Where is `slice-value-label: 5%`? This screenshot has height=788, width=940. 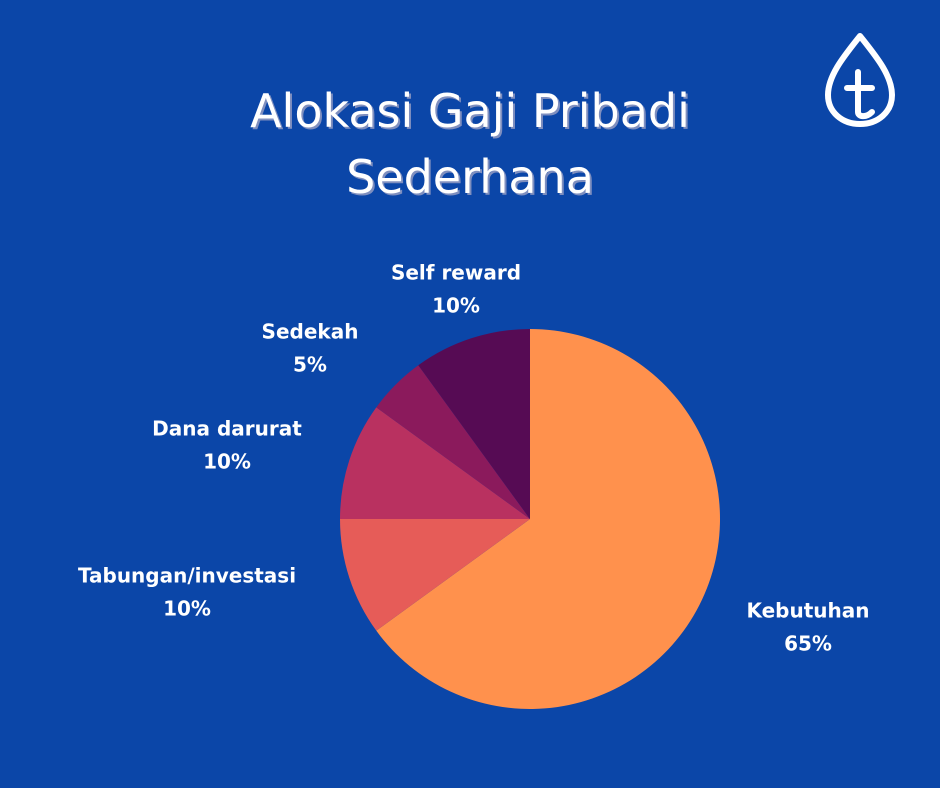
slice-value-label: 5% is located at coordinates (310, 365).